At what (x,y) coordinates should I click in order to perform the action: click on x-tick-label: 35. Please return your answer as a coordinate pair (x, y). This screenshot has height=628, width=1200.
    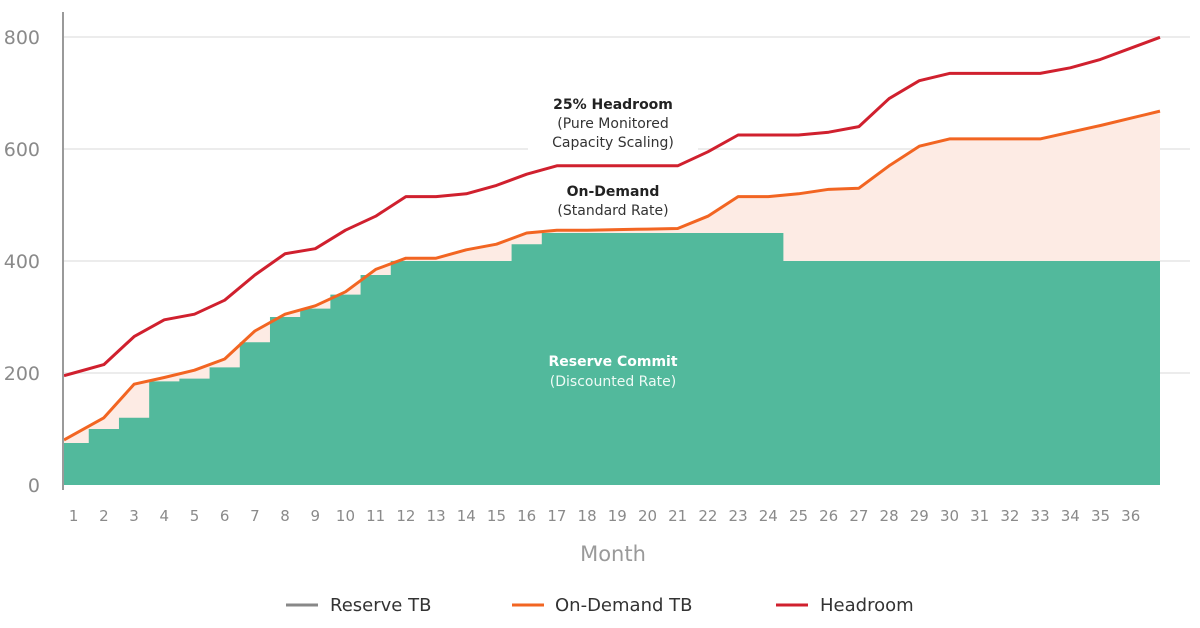
    Looking at the image, I should click on (1100, 516).